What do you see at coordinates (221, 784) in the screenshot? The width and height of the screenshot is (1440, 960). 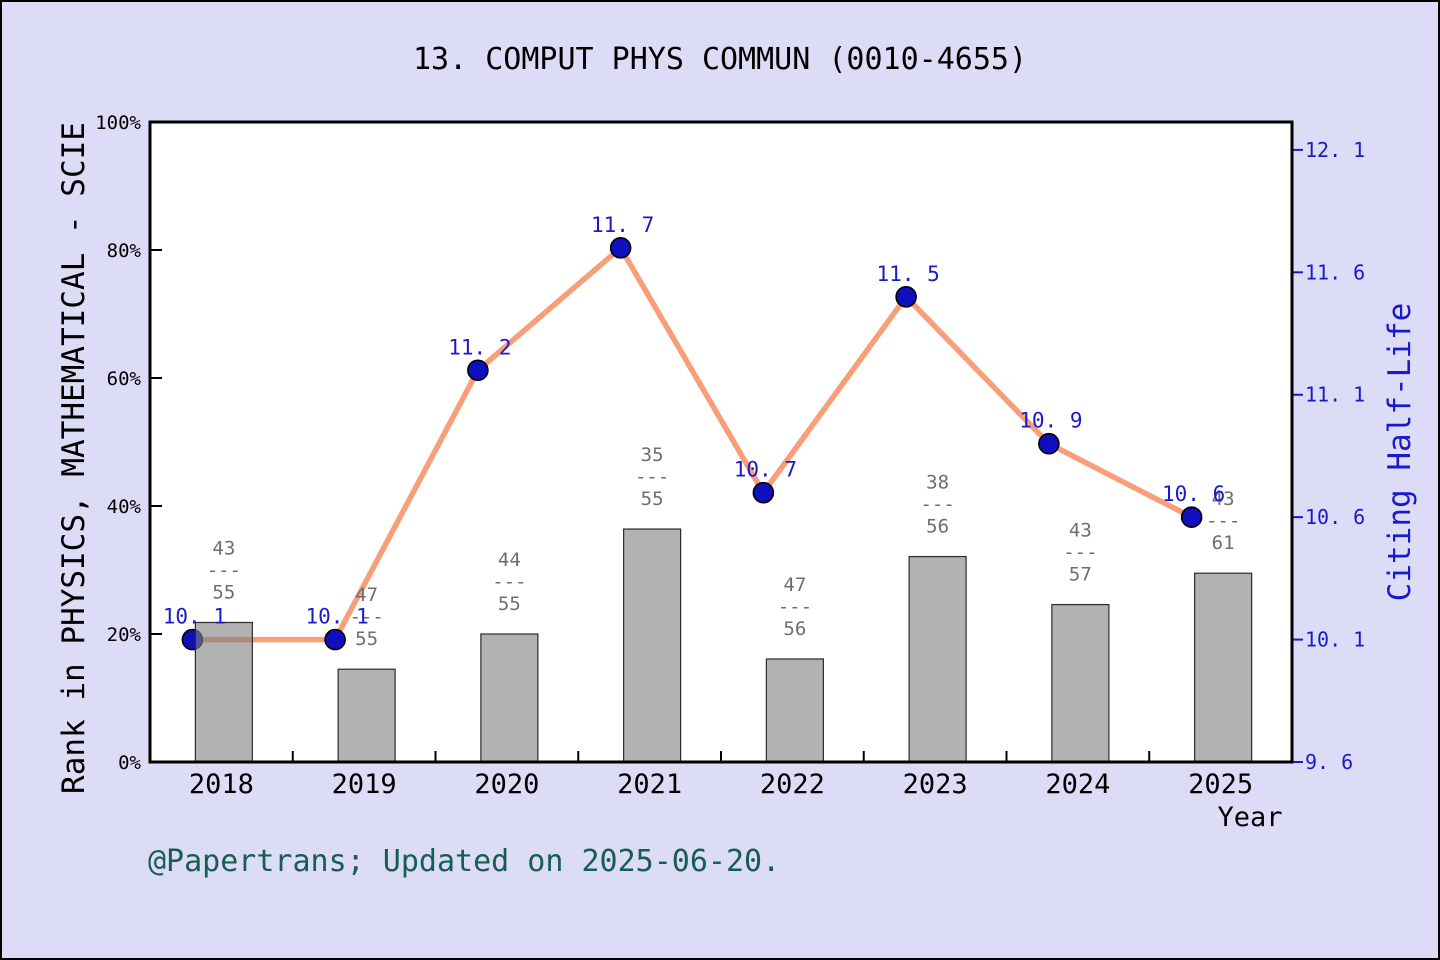 I see `year-label: 2018` at bounding box center [221, 784].